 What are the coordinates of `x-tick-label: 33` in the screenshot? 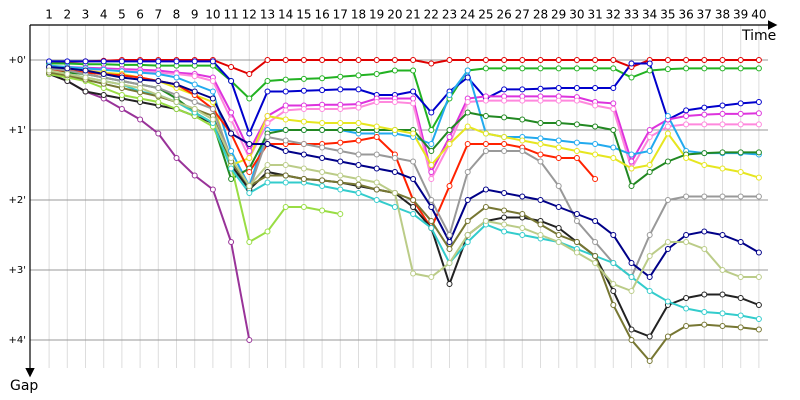 It's located at (631, 15).